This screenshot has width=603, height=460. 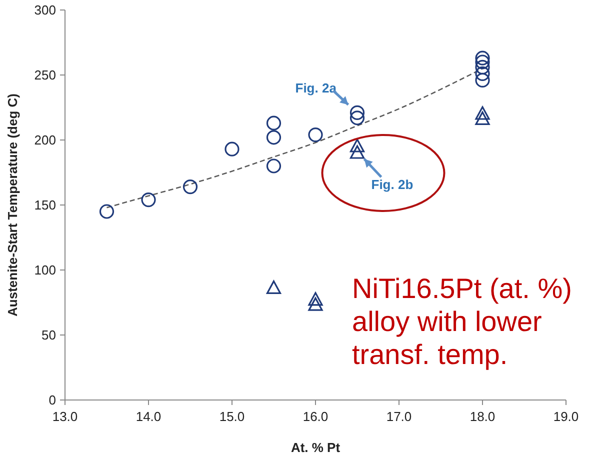 I want to click on y-tick-label: 200, so click(x=45, y=140).